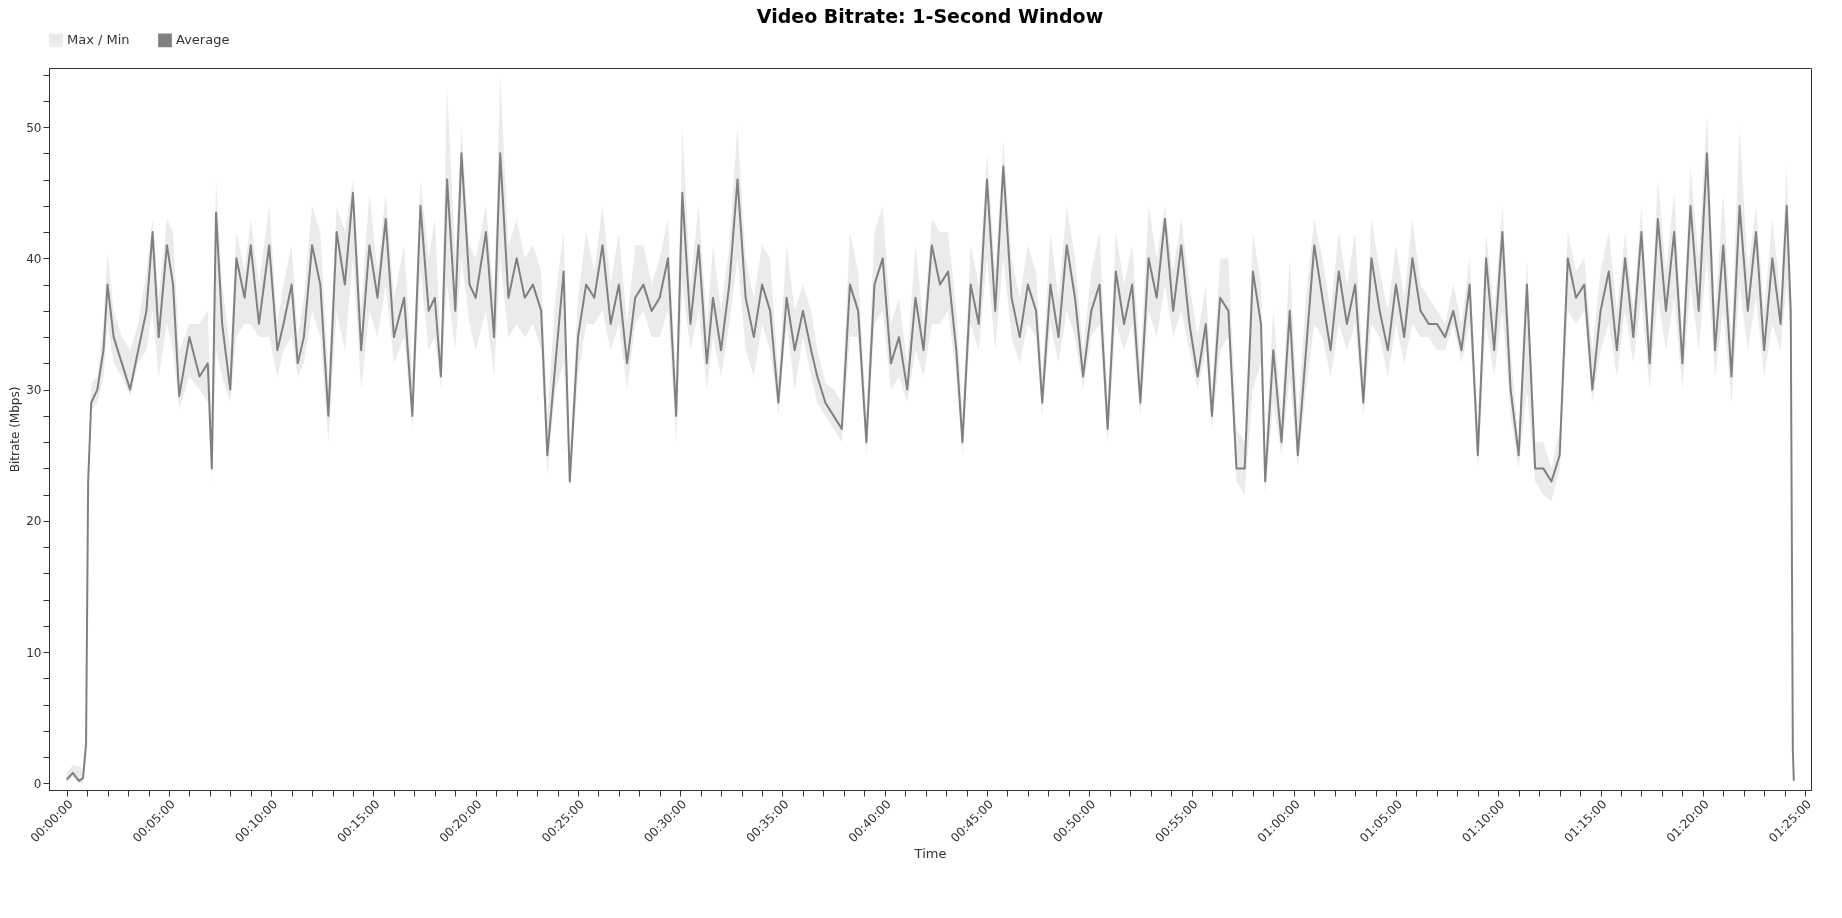 Image resolution: width=1842 pixels, height=918 pixels. Describe the element at coordinates (34, 258) in the screenshot. I see `y-tick-label: 40` at that location.